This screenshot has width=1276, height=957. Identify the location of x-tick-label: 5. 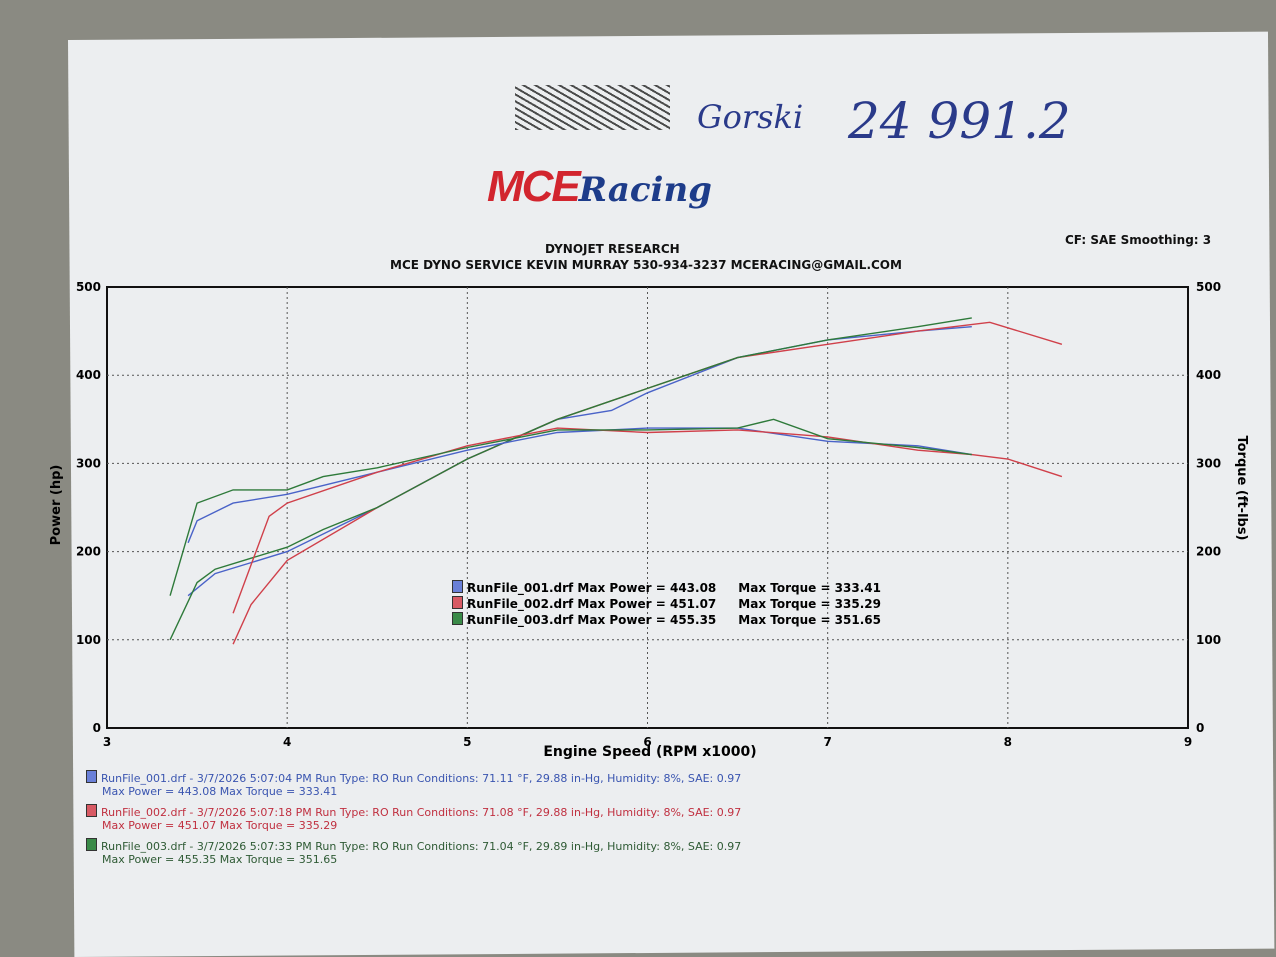
(467, 742).